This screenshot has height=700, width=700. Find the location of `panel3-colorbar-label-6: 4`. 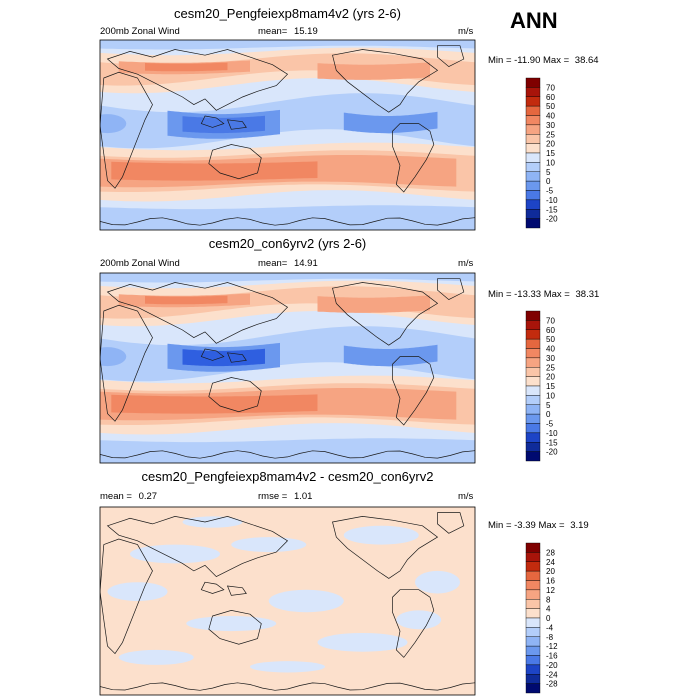

panel3-colorbar-label-6: 4 is located at coordinates (548, 609).